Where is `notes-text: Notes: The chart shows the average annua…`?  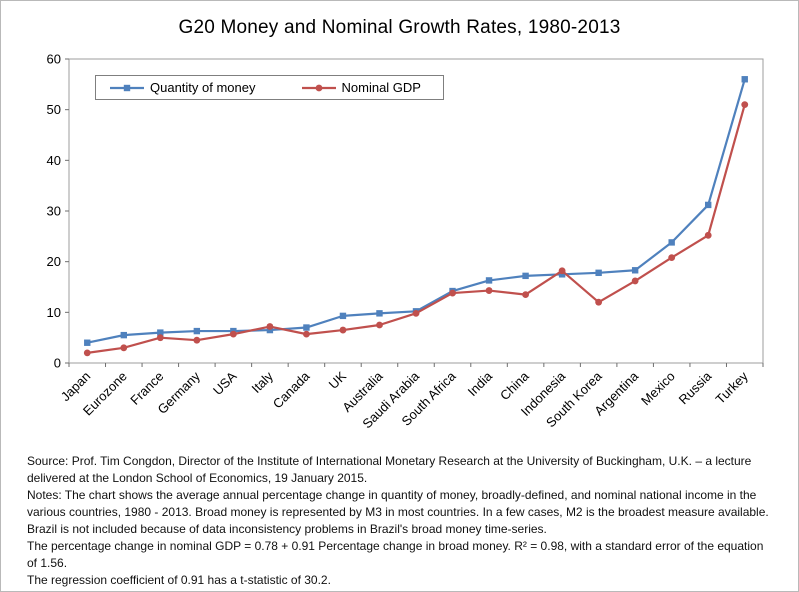
notes-text: Notes: The chart shows the average annua… is located at coordinates (398, 512).